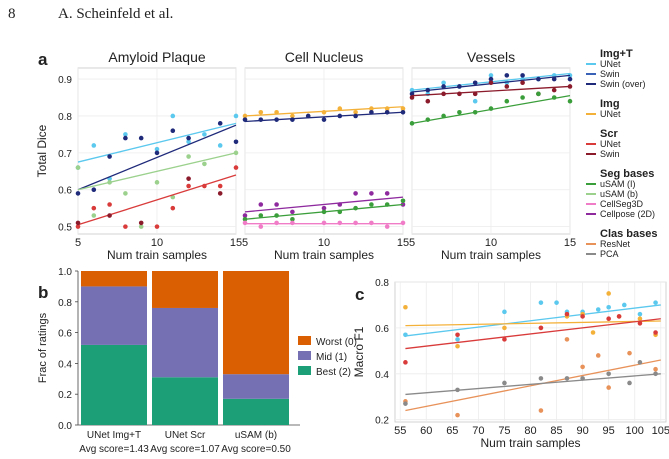 The width and height of the screenshot is (669, 459). I want to click on legend-label-3-1: uSAM (b), so click(619, 194).